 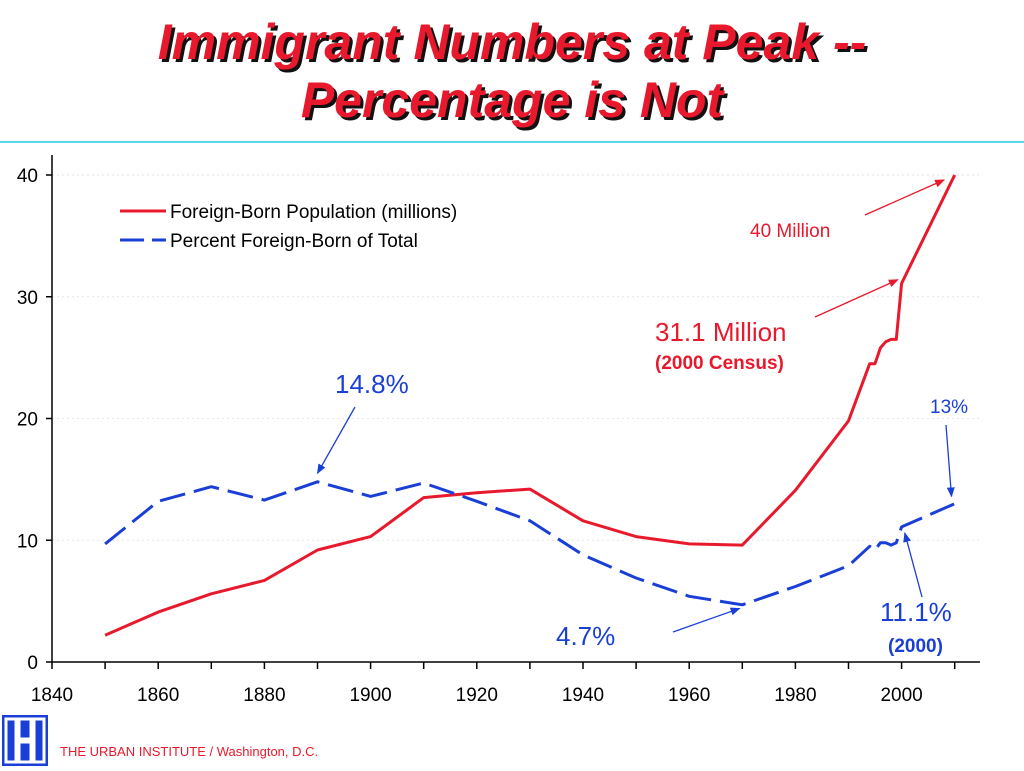 What do you see at coordinates (512, 142) in the screenshot?
I see `title-divider` at bounding box center [512, 142].